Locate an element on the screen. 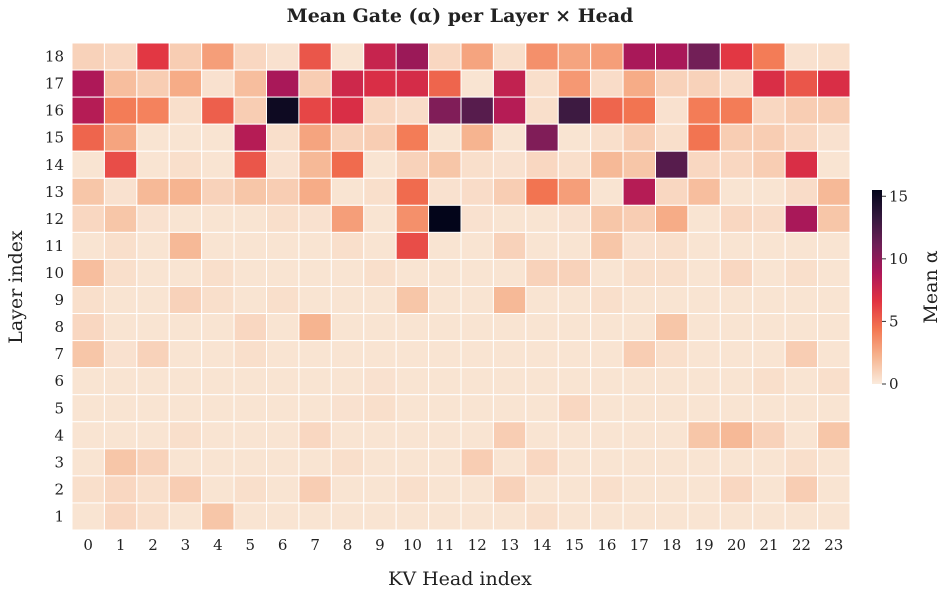 The image size is (947, 595). y-tick-label: 7 is located at coordinates (59, 354).